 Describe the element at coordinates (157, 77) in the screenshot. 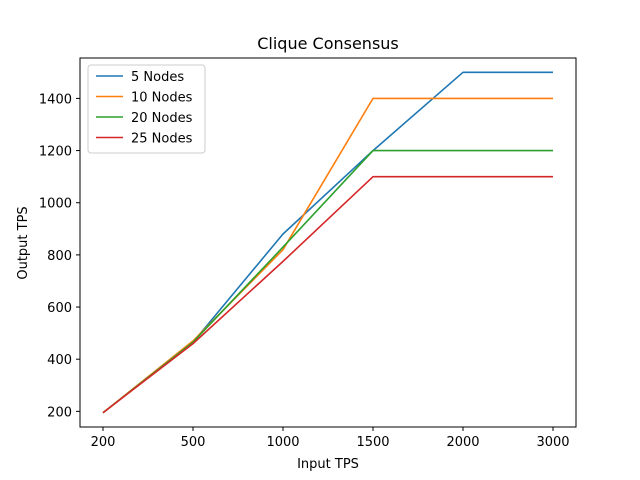

I see `legend-label-5-nodes: 5 Nodes` at that location.